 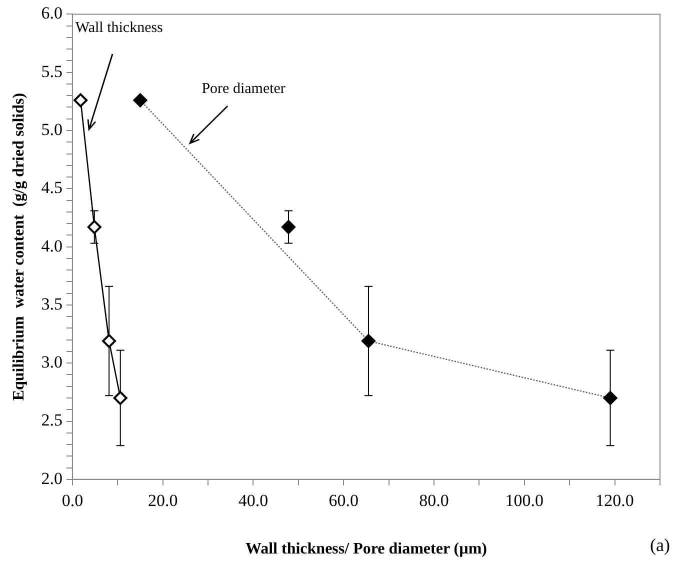 I want to click on y-tick-label: 3.0, so click(x=51, y=362).